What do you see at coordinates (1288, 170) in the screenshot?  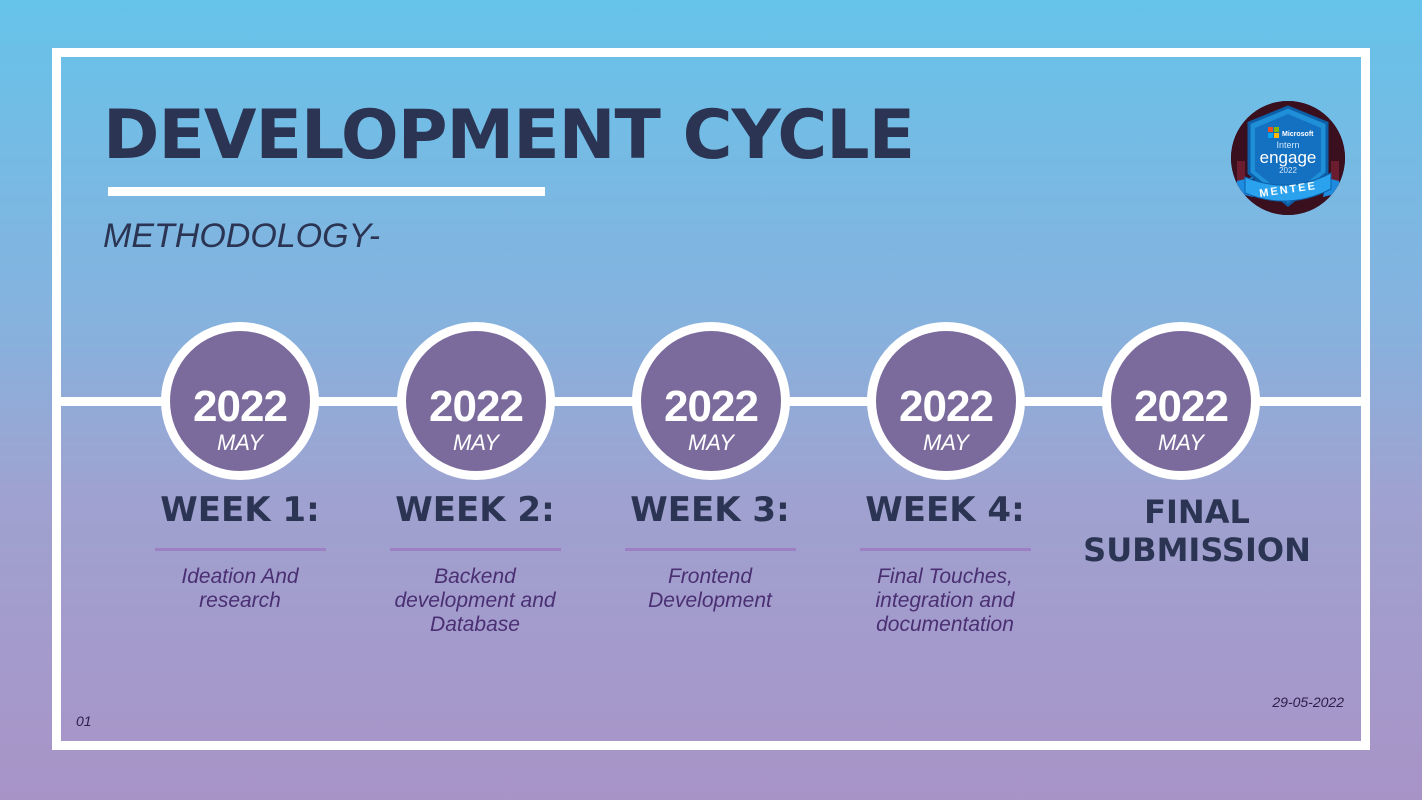 I see `badge-year-text: 2022` at bounding box center [1288, 170].